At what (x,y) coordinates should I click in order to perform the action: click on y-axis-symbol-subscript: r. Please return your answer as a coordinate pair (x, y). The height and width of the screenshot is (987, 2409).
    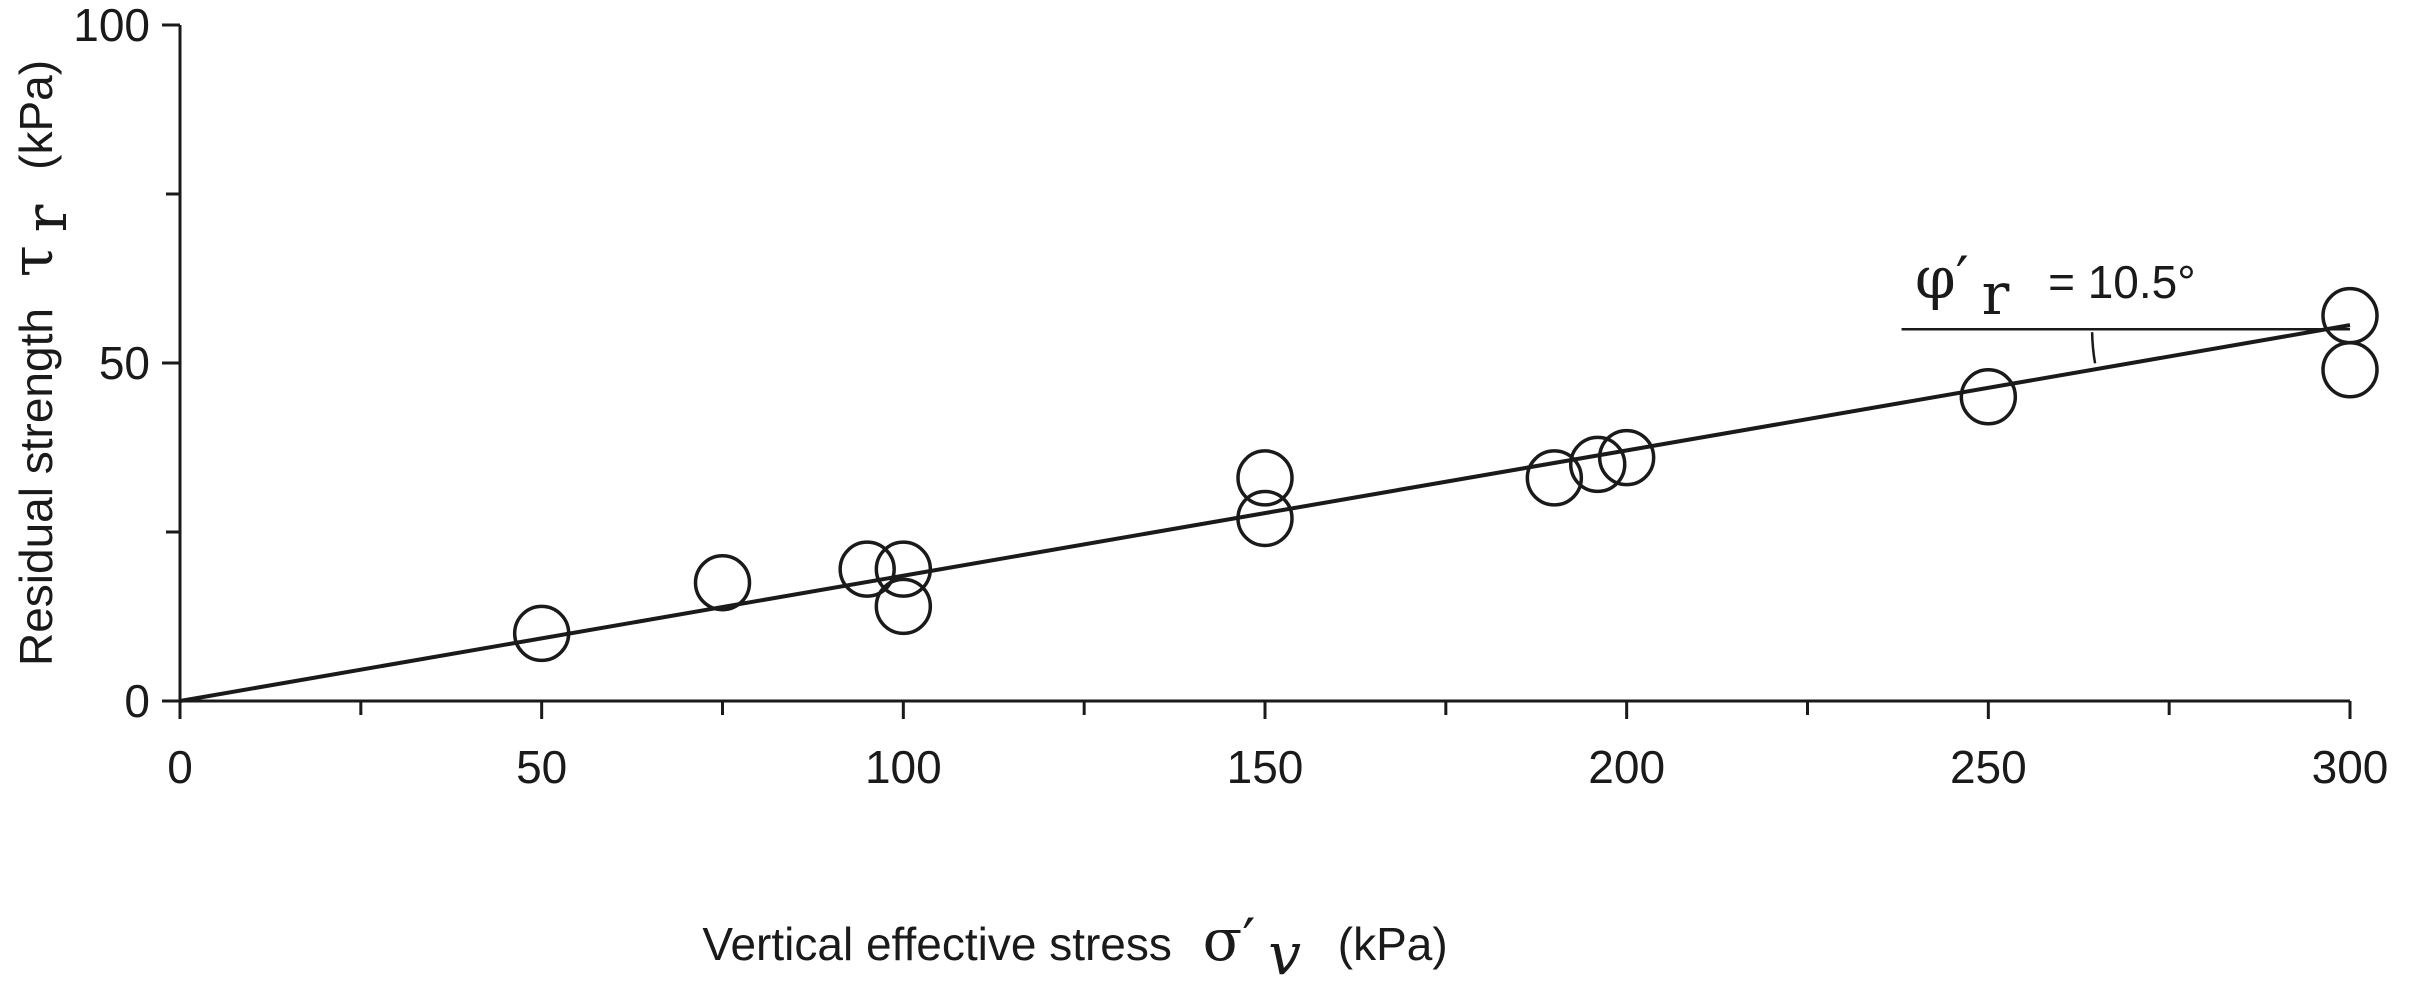
    Looking at the image, I should click on (46, 218).